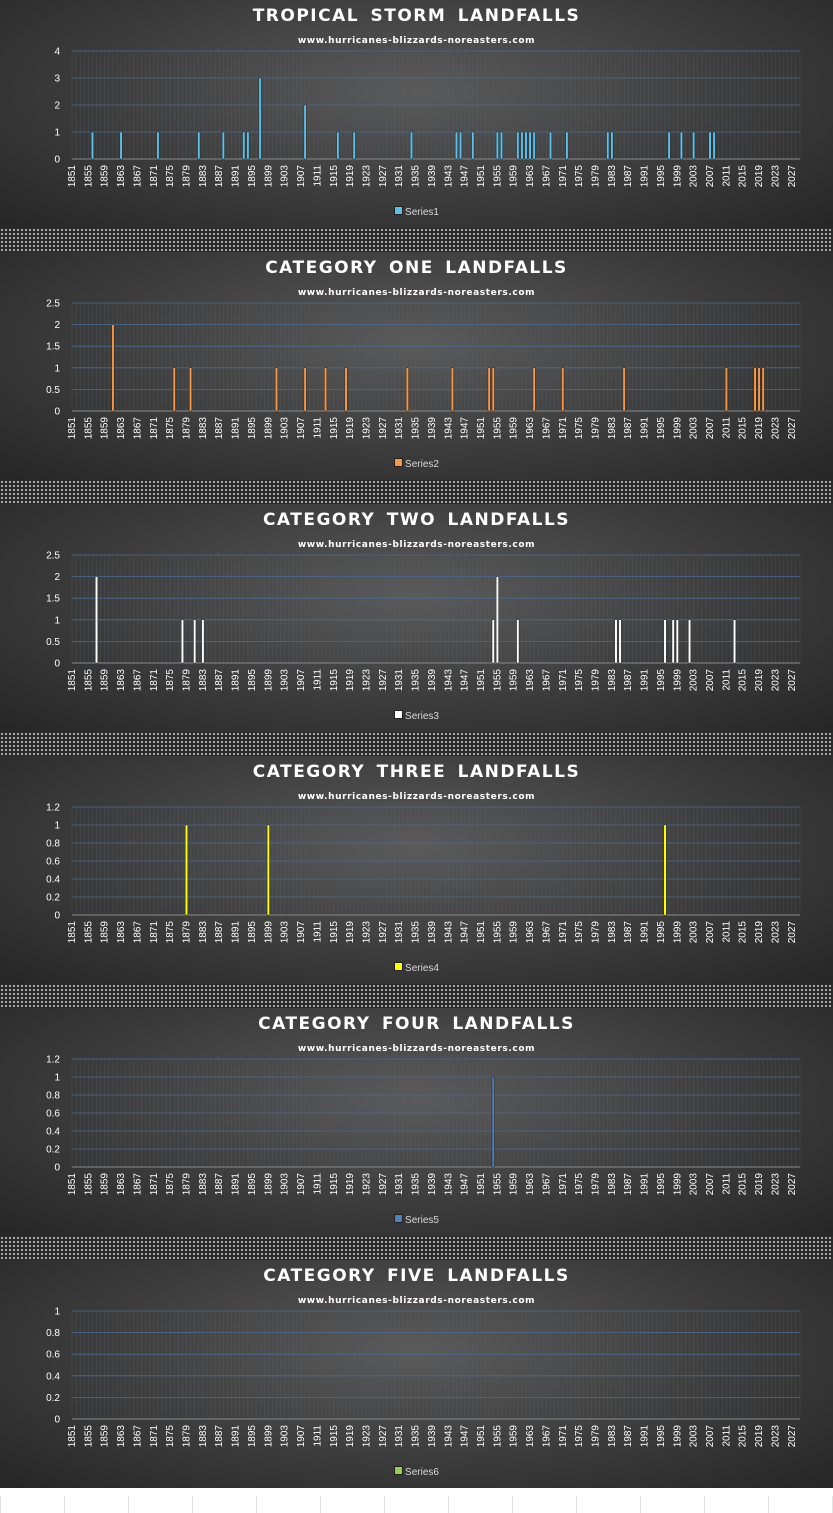 This screenshot has width=833, height=1513. Describe the element at coordinates (53, 1060) in the screenshot. I see `y-tick-label: 1.2` at that location.